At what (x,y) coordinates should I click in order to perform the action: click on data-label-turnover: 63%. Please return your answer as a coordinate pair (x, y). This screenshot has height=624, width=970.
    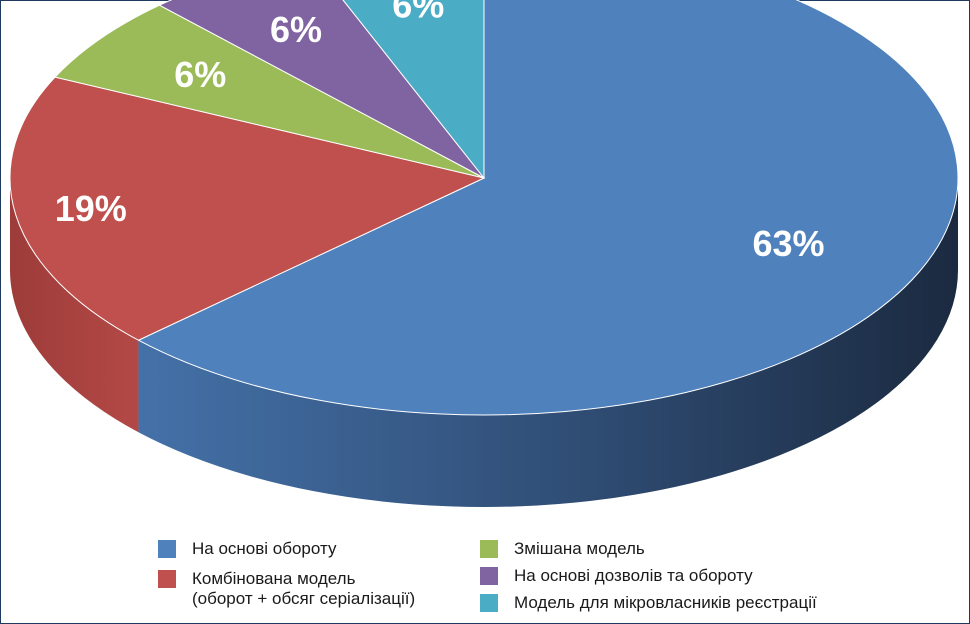
    Looking at the image, I should click on (788, 243).